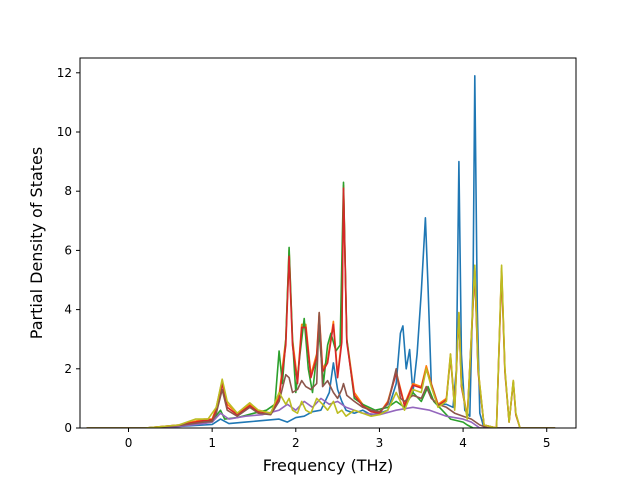  What do you see at coordinates (129, 443) in the screenshot?
I see `x-tick-label: 0` at bounding box center [129, 443].